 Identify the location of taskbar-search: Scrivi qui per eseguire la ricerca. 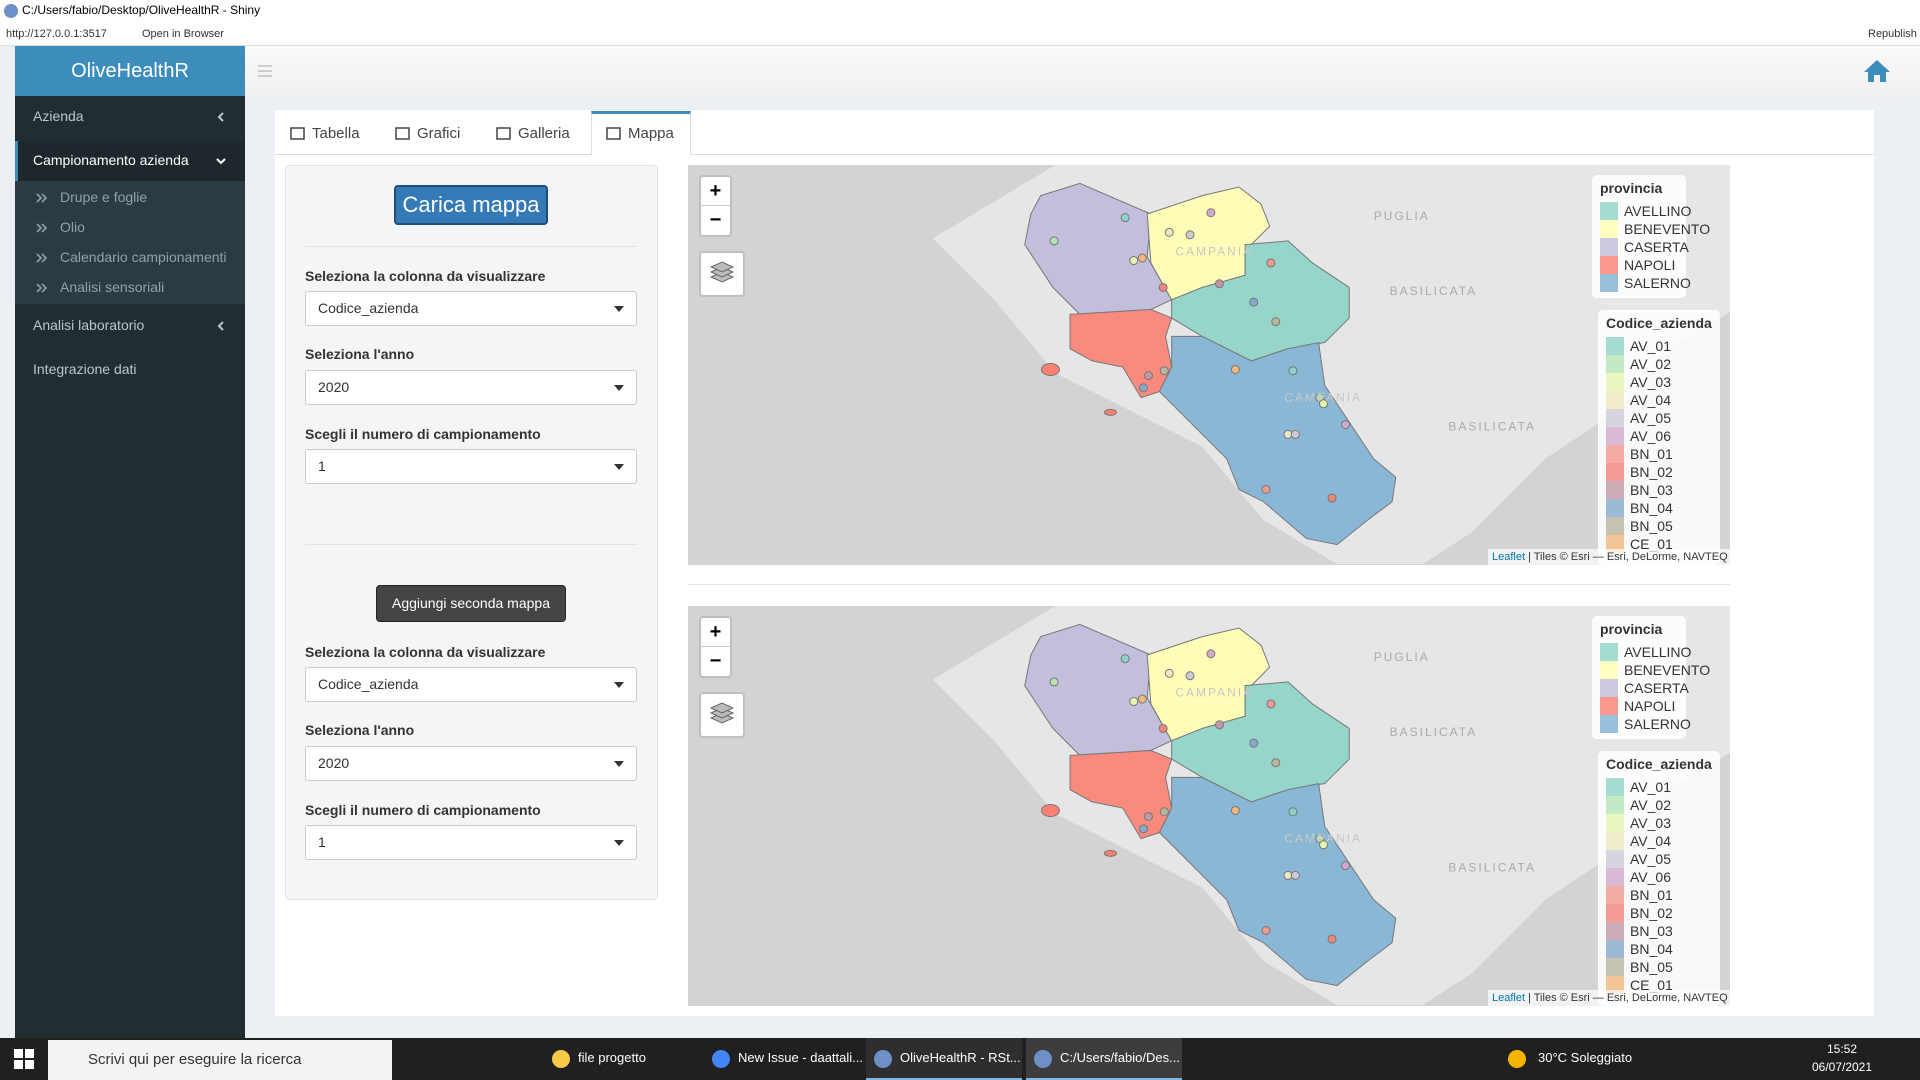
(220, 1060).